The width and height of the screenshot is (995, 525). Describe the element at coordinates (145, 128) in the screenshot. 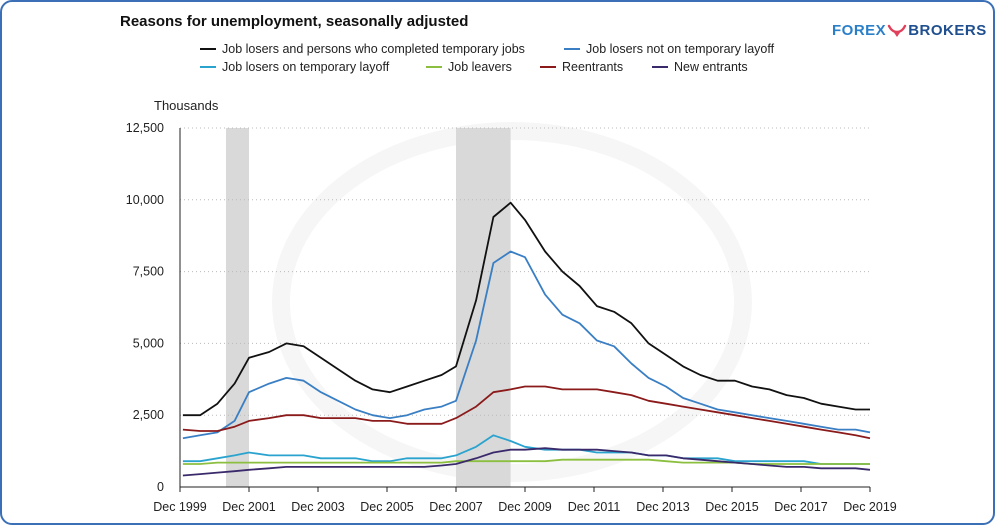

I see `y-tick-label: 12,500` at that location.